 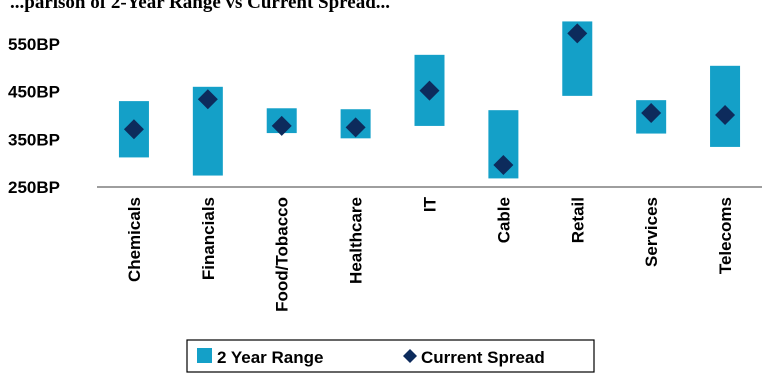 I want to click on category-label: Cable, so click(x=503, y=220).